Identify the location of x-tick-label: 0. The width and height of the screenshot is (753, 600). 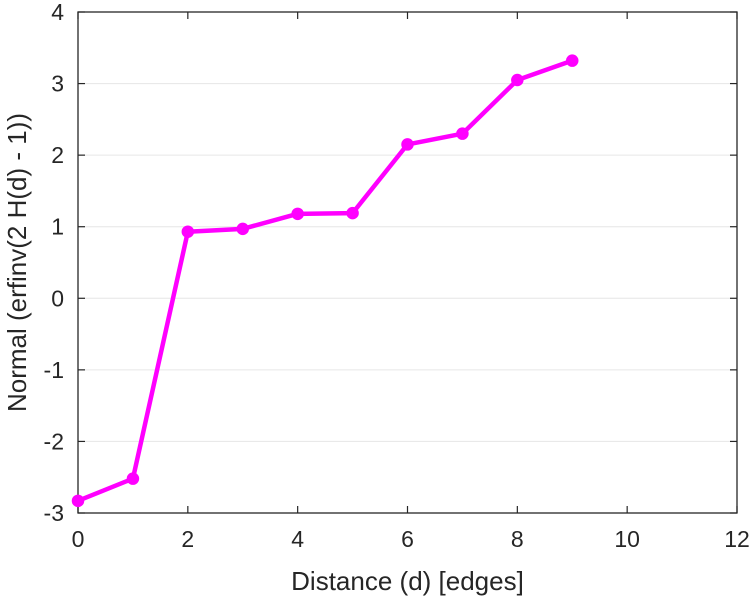
(78, 539).